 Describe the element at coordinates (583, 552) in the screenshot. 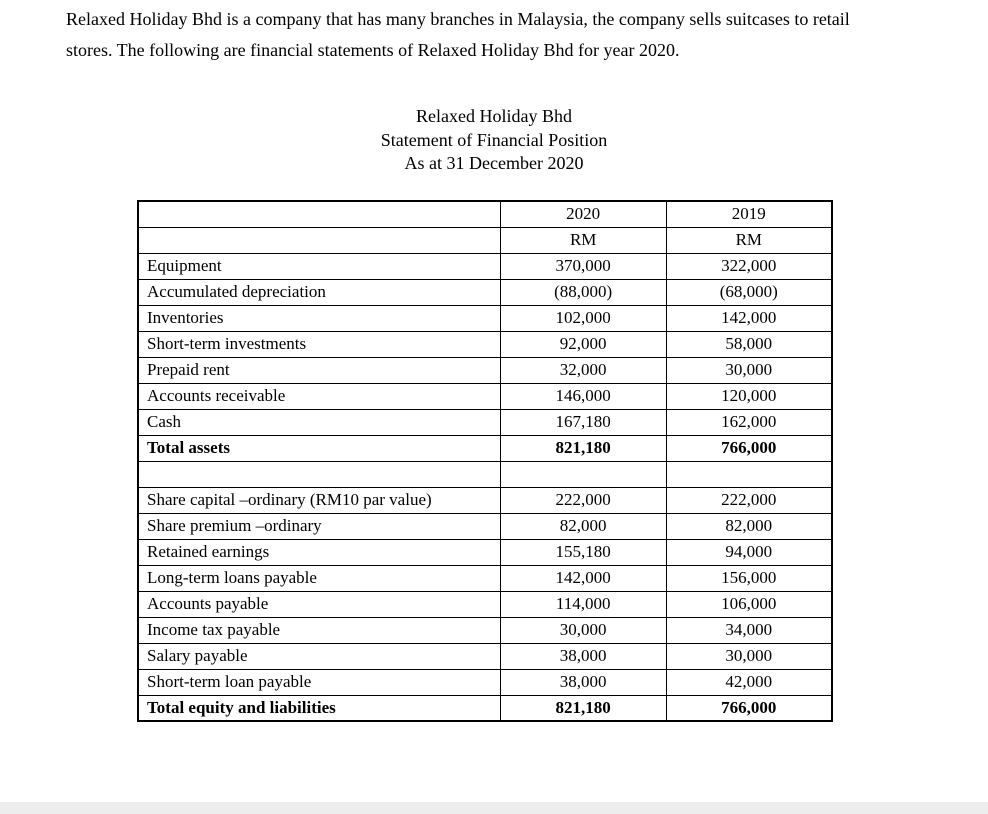

I see `value-2020: 155,180` at that location.